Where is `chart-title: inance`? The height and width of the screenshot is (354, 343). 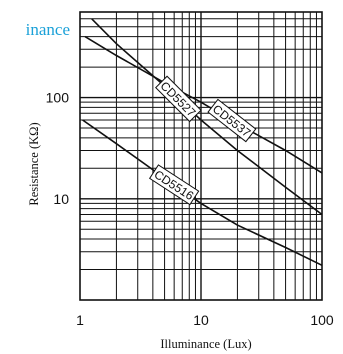 chart-title: inance is located at coordinates (47, 29).